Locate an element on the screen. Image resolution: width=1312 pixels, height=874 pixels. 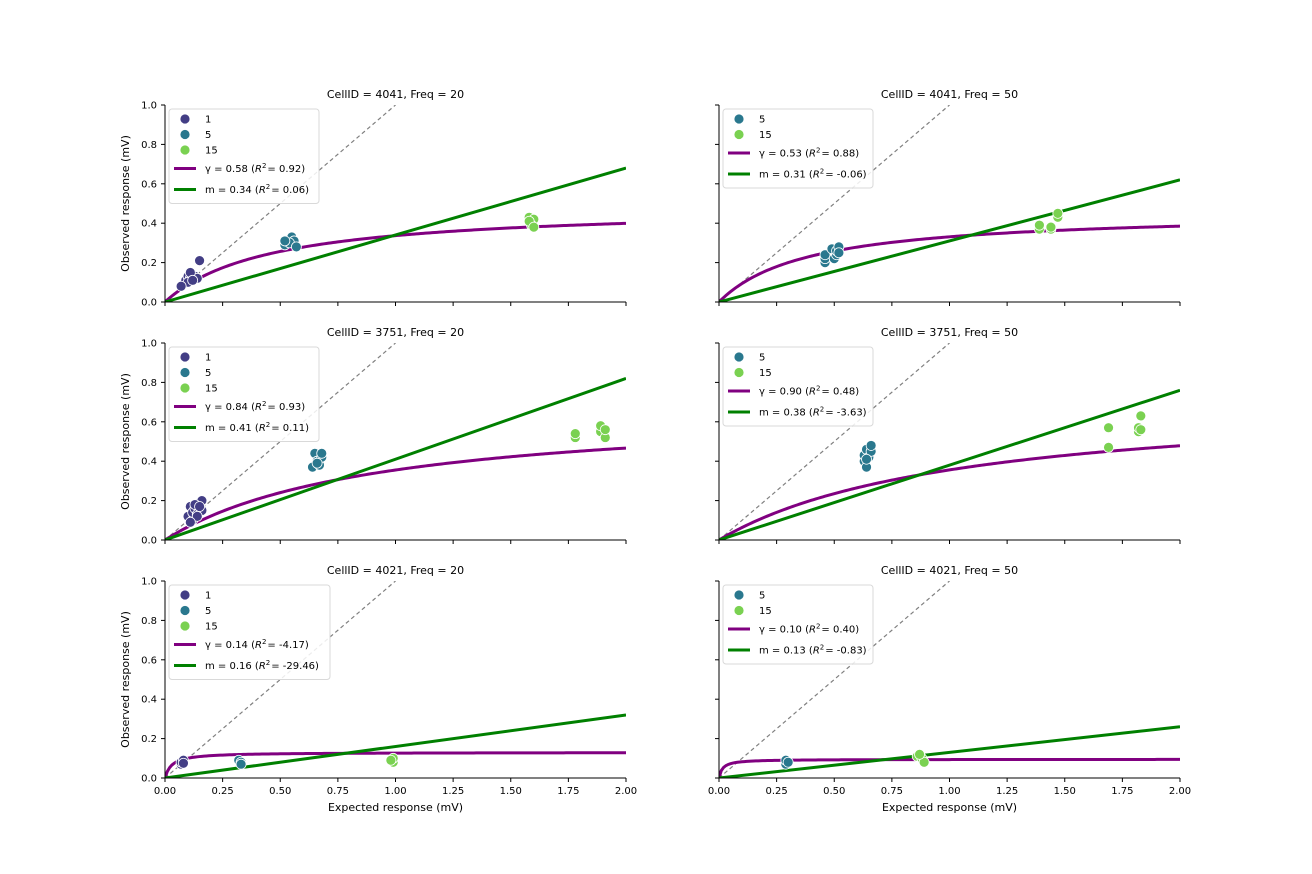
legend-gamma-text: γ = 0.84 ( is located at coordinates (230, 407).